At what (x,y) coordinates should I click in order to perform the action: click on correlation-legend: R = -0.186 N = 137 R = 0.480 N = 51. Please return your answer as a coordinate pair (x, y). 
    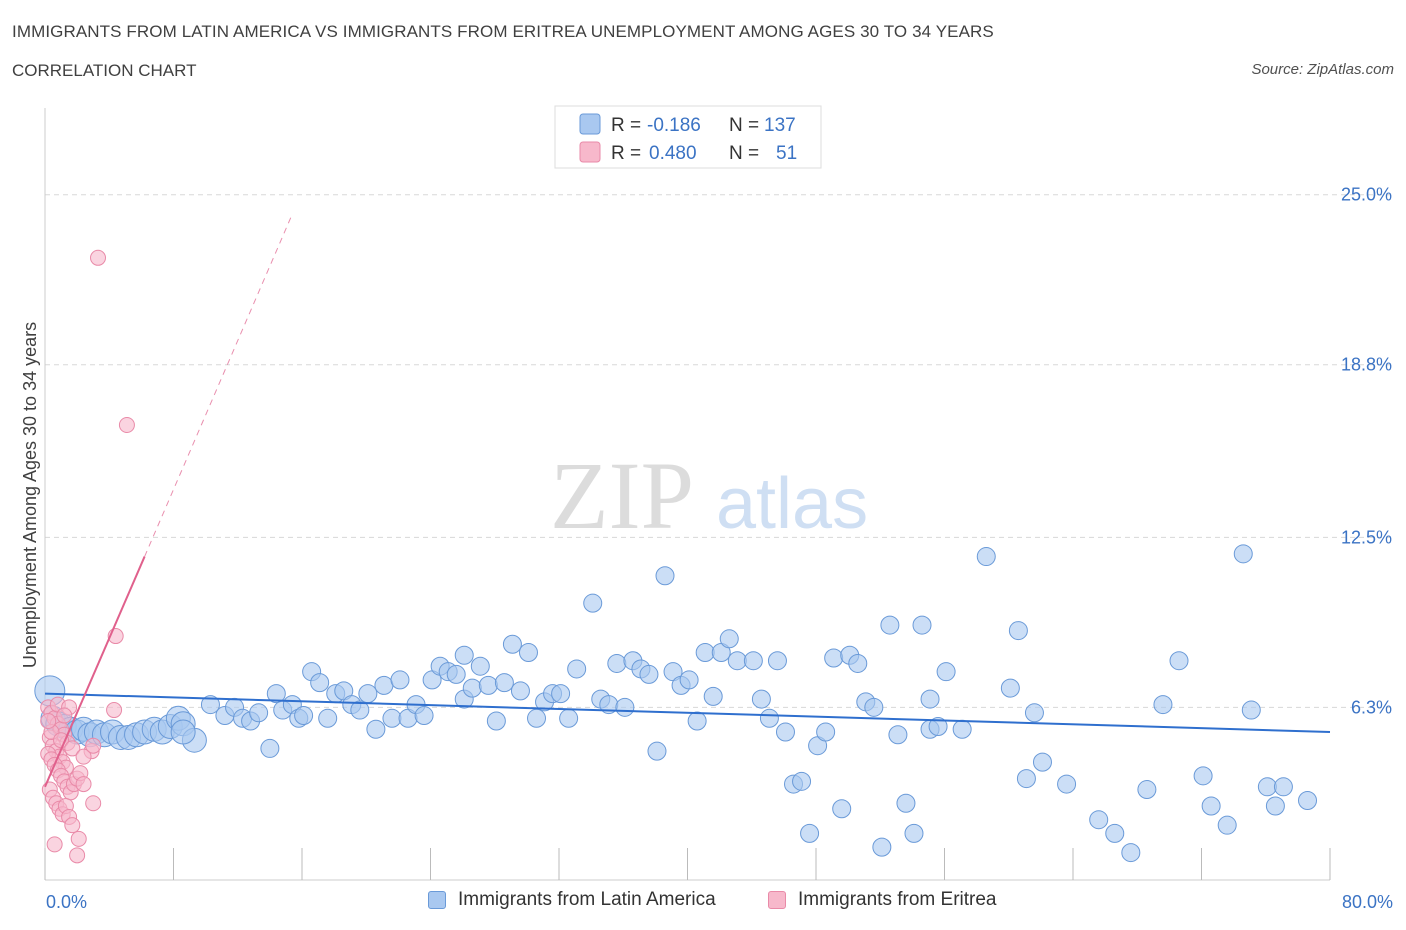
    Looking at the image, I should click on (688, 137).